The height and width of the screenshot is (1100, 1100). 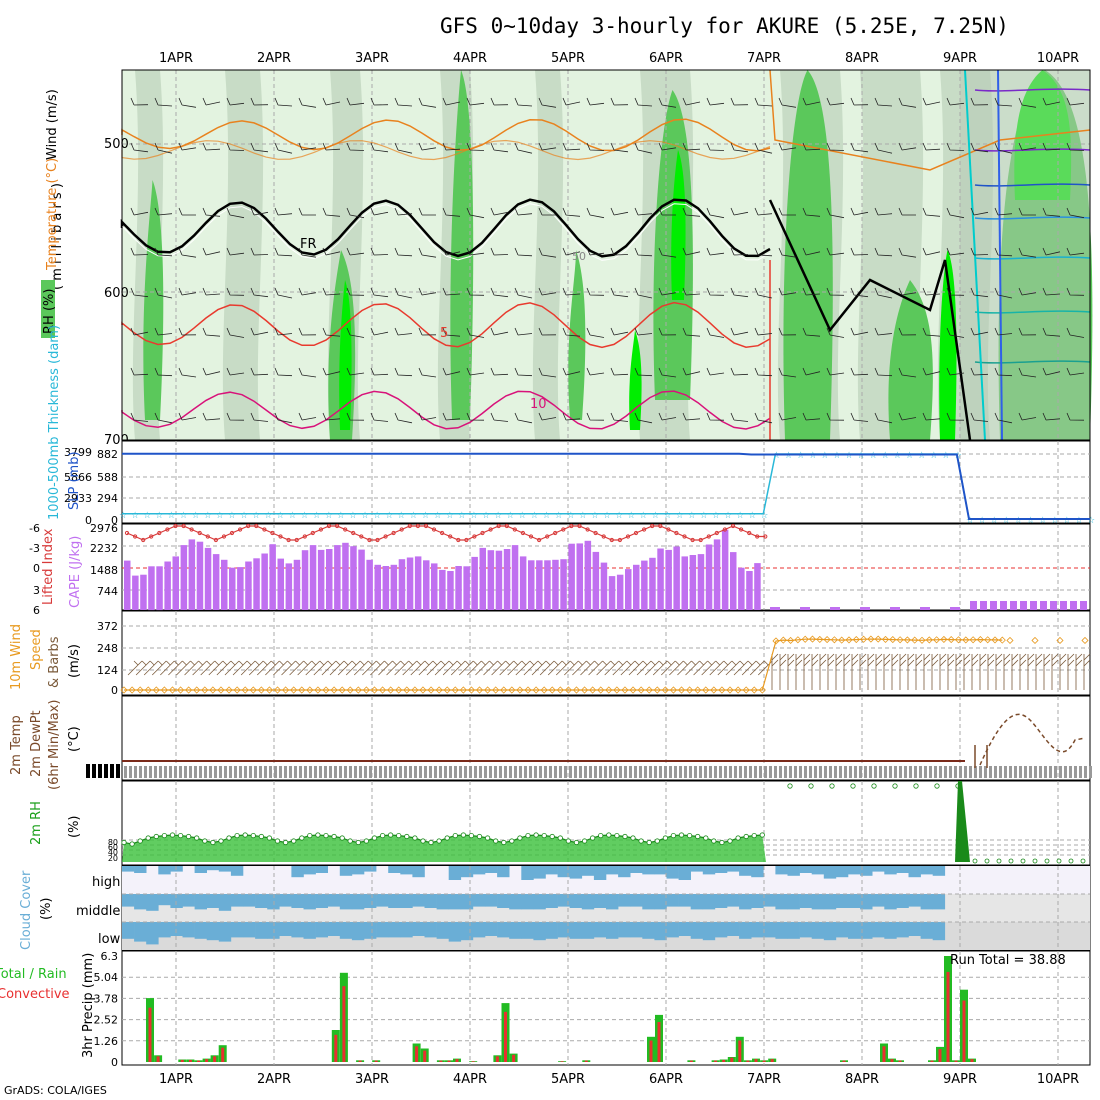 What do you see at coordinates (74, 480) in the screenshot?
I see `slp-label: SLP (mb)` at bounding box center [74, 480].